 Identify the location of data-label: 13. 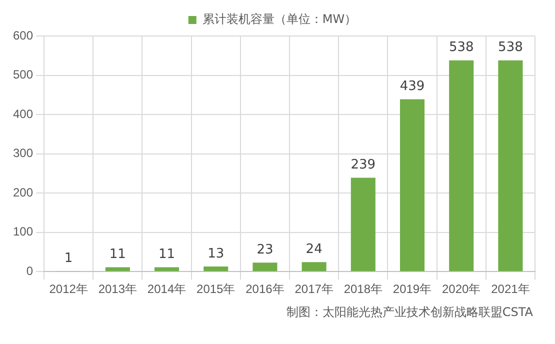
(216, 254).